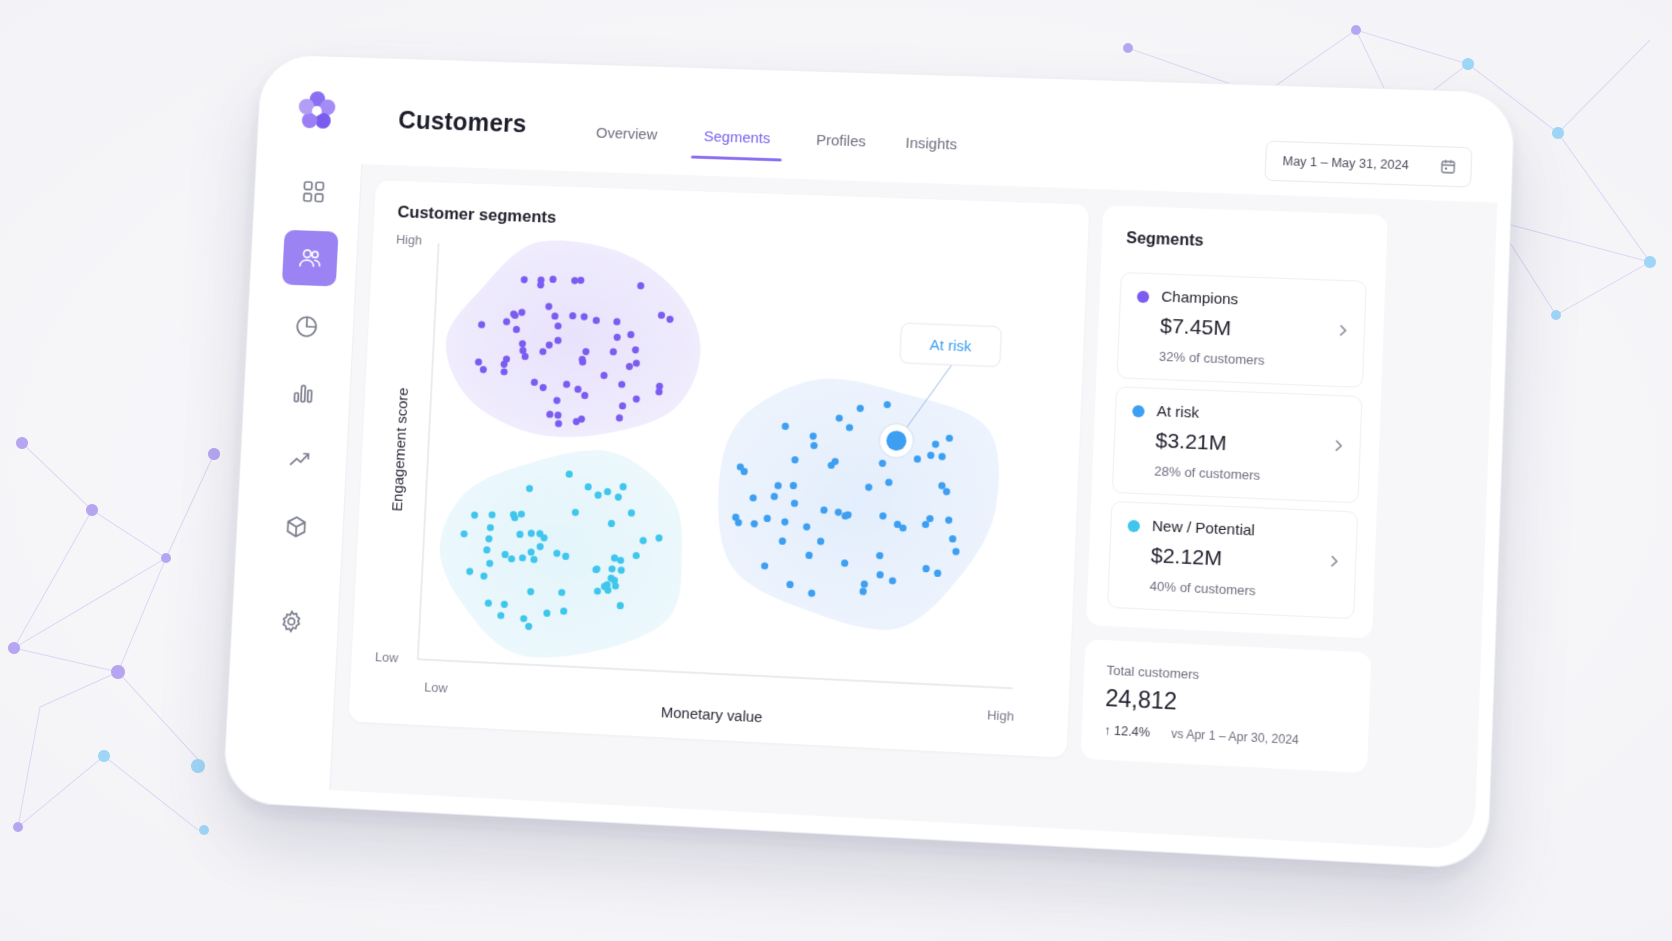 Image resolution: width=1672 pixels, height=941 pixels. Describe the element at coordinates (1203, 528) in the screenshot. I see `segment-name: New / Potential` at that location.